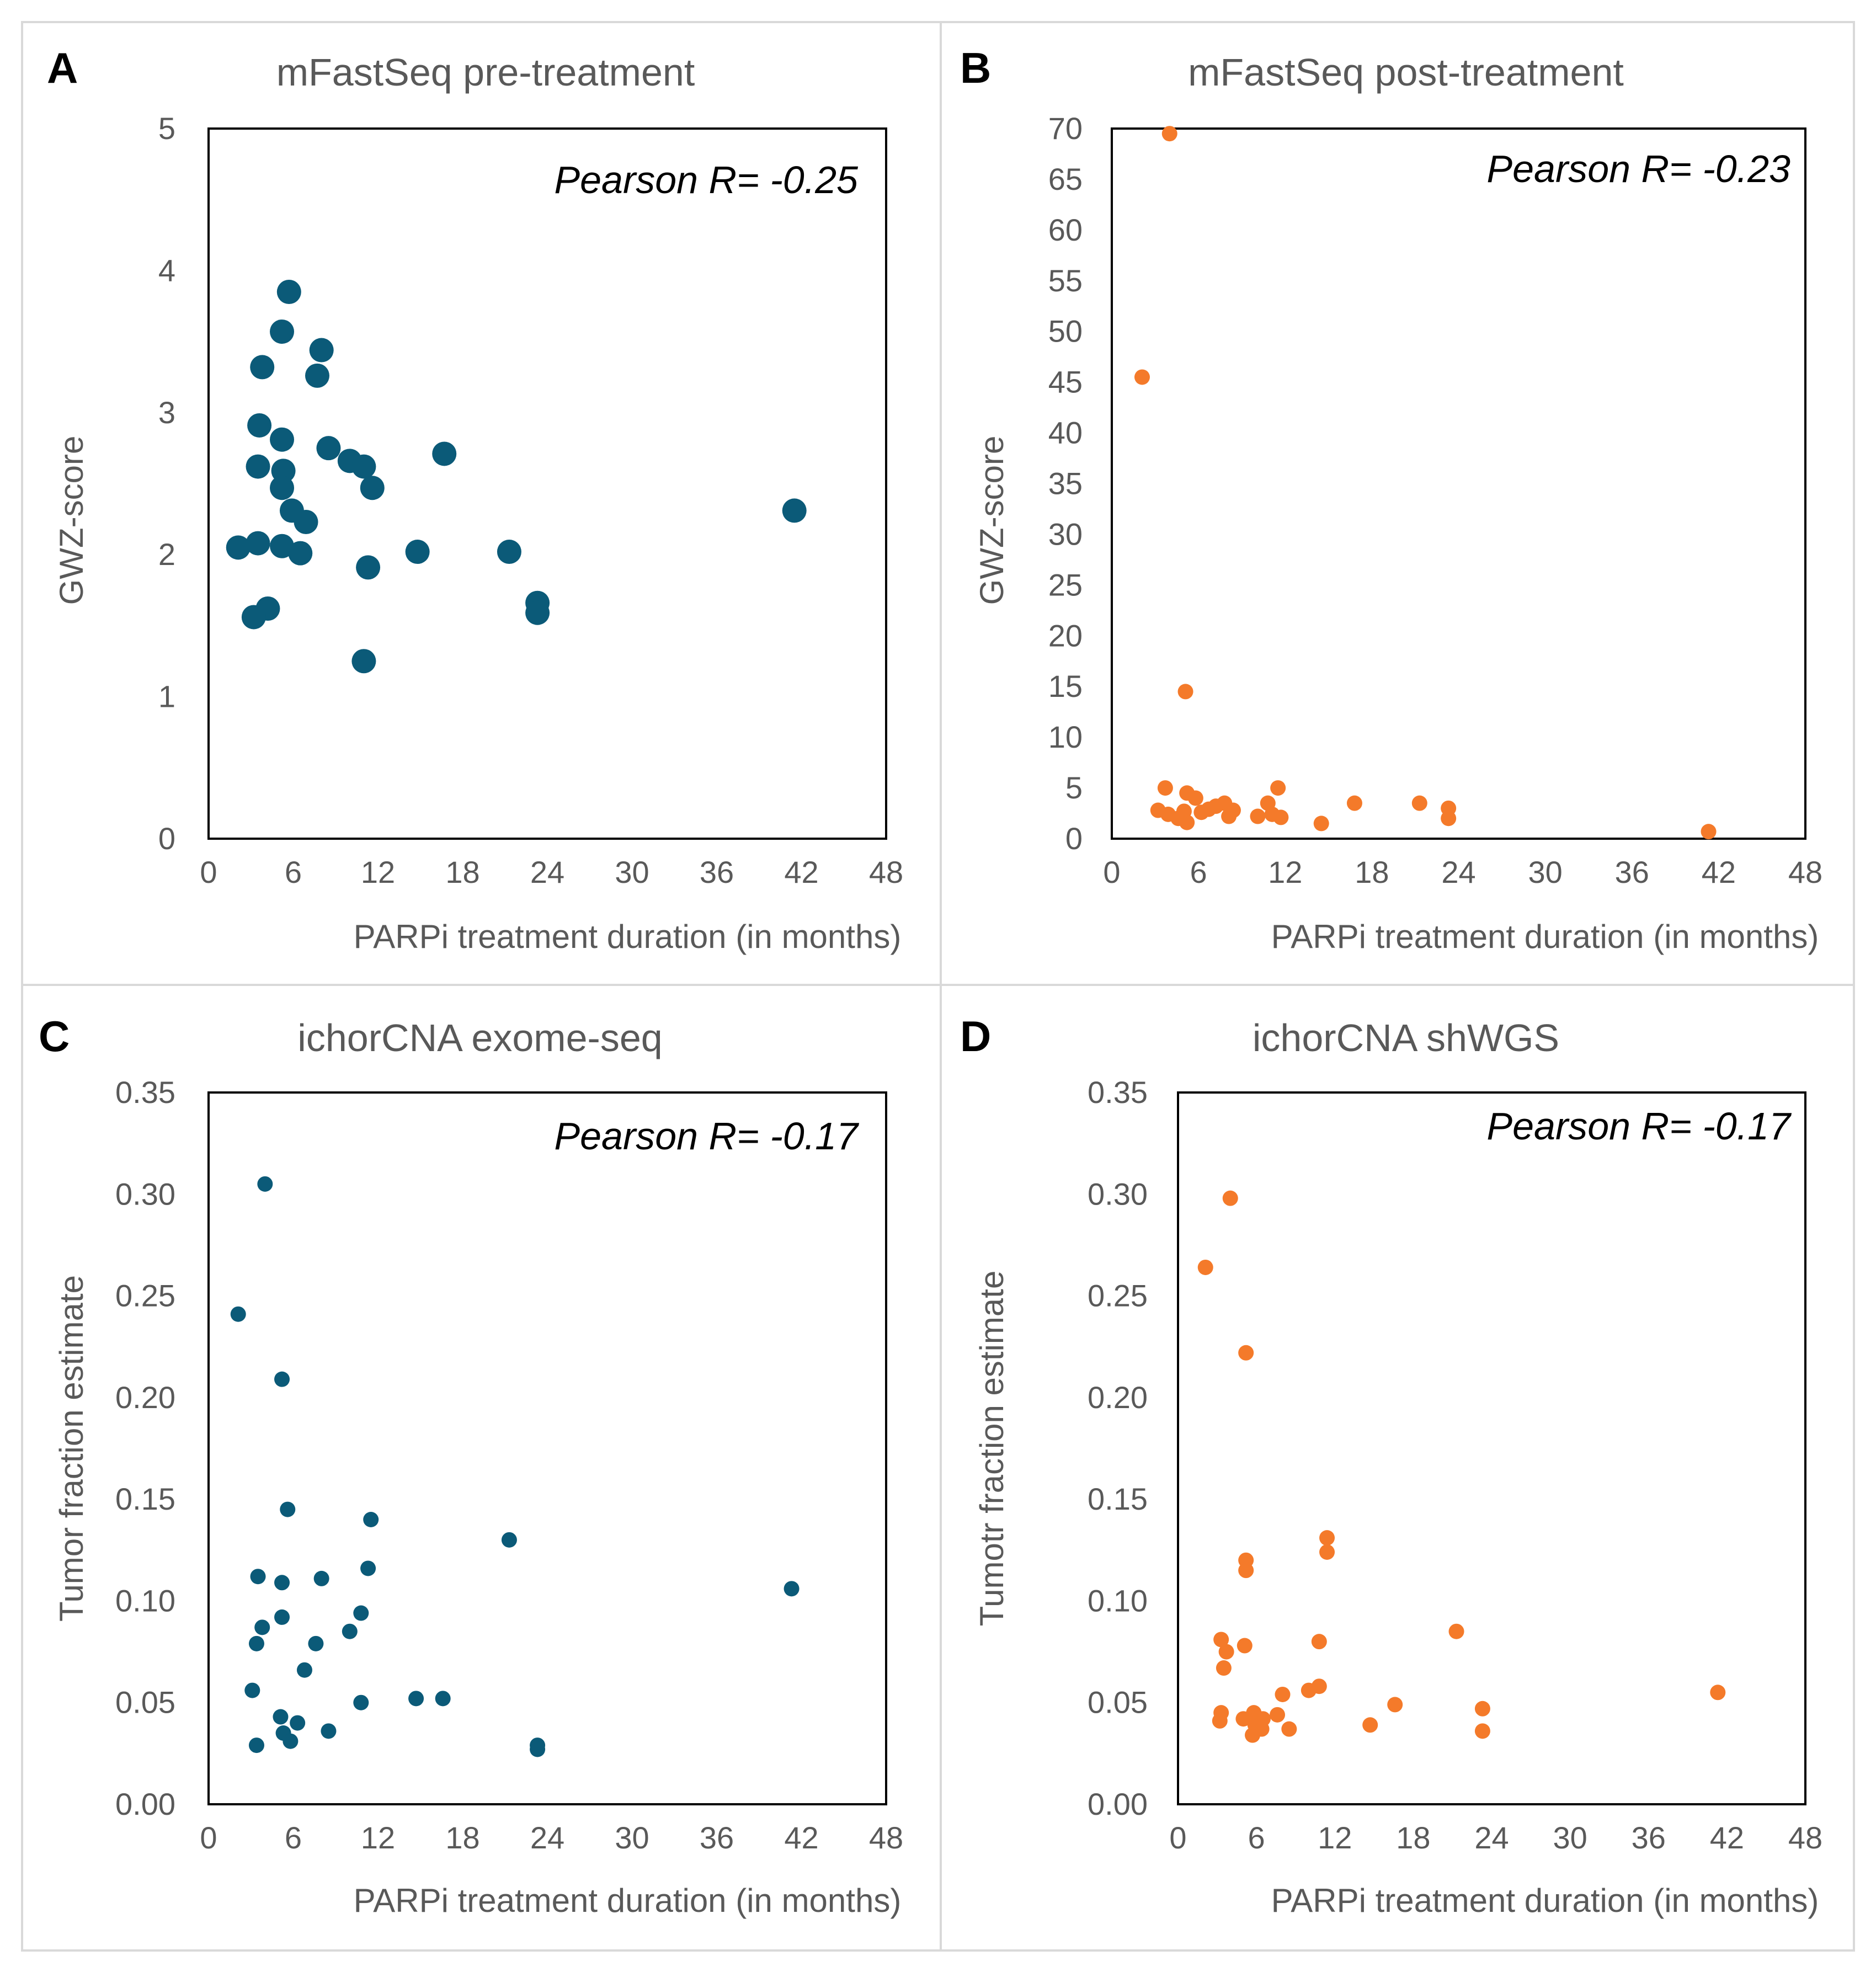  Describe the element at coordinates (1458, 483) in the screenshot. I see `panel-b-plot-frame` at that location.